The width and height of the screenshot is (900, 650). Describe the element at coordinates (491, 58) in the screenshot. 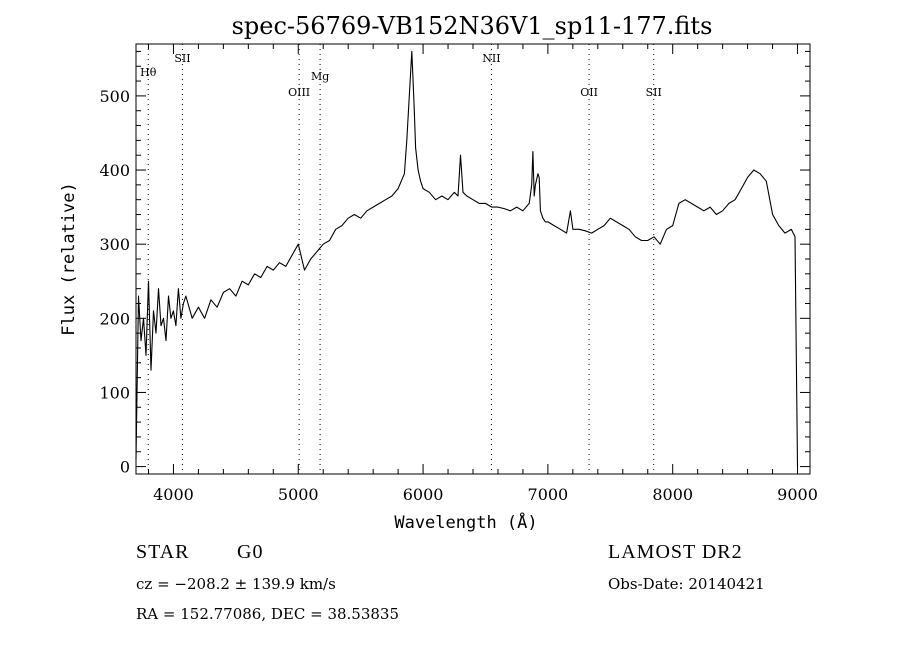

I see `line-marker-label-4: NII` at that location.